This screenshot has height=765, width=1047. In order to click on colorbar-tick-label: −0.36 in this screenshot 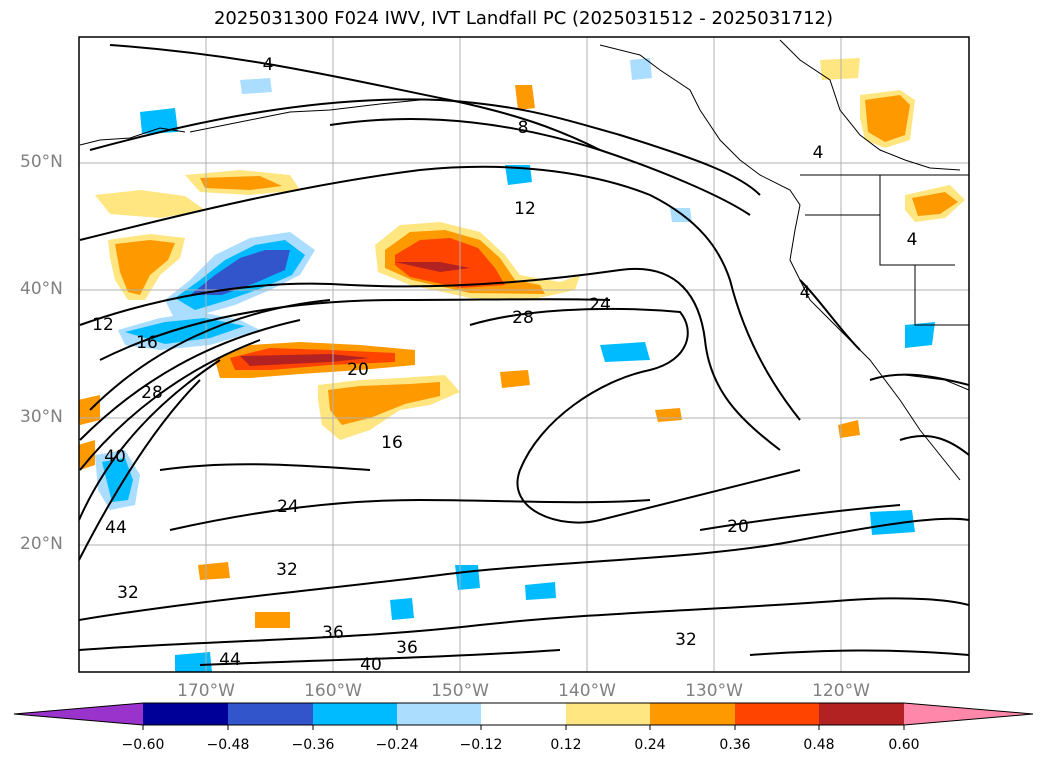, I will do `click(313, 745)`.